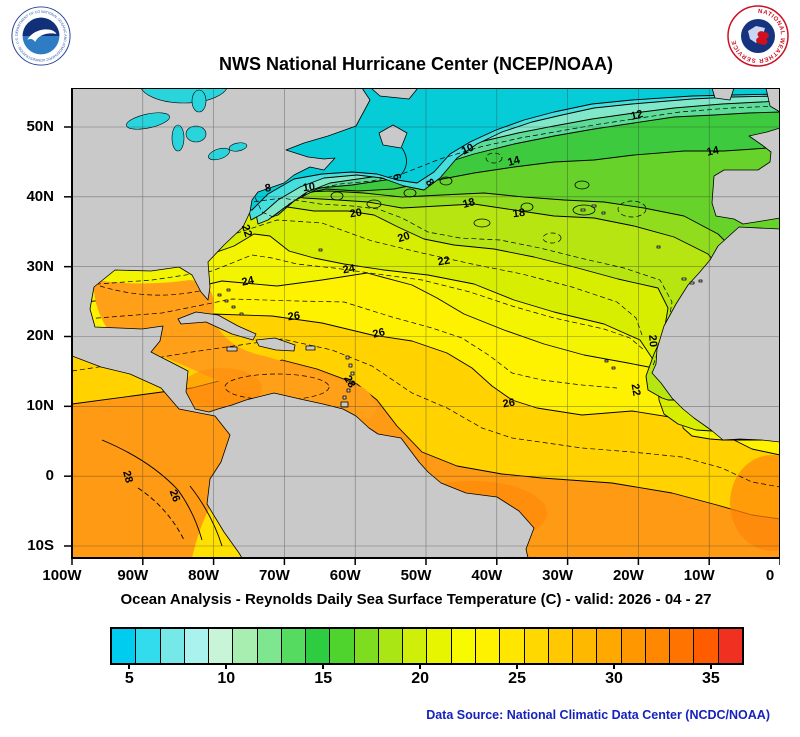 This screenshot has width=800, height=737. What do you see at coordinates (628, 575) in the screenshot?
I see `lon-axis-label: 20W` at bounding box center [628, 575].